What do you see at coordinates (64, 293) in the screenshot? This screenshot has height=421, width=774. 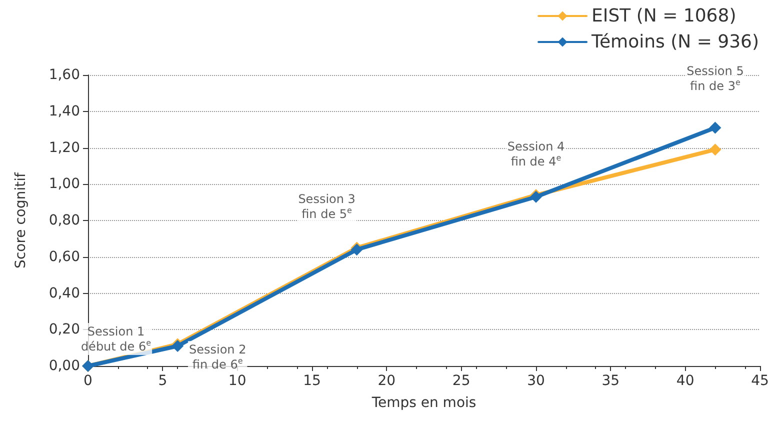 I see `y-tick-label: 0,40` at bounding box center [64, 293].